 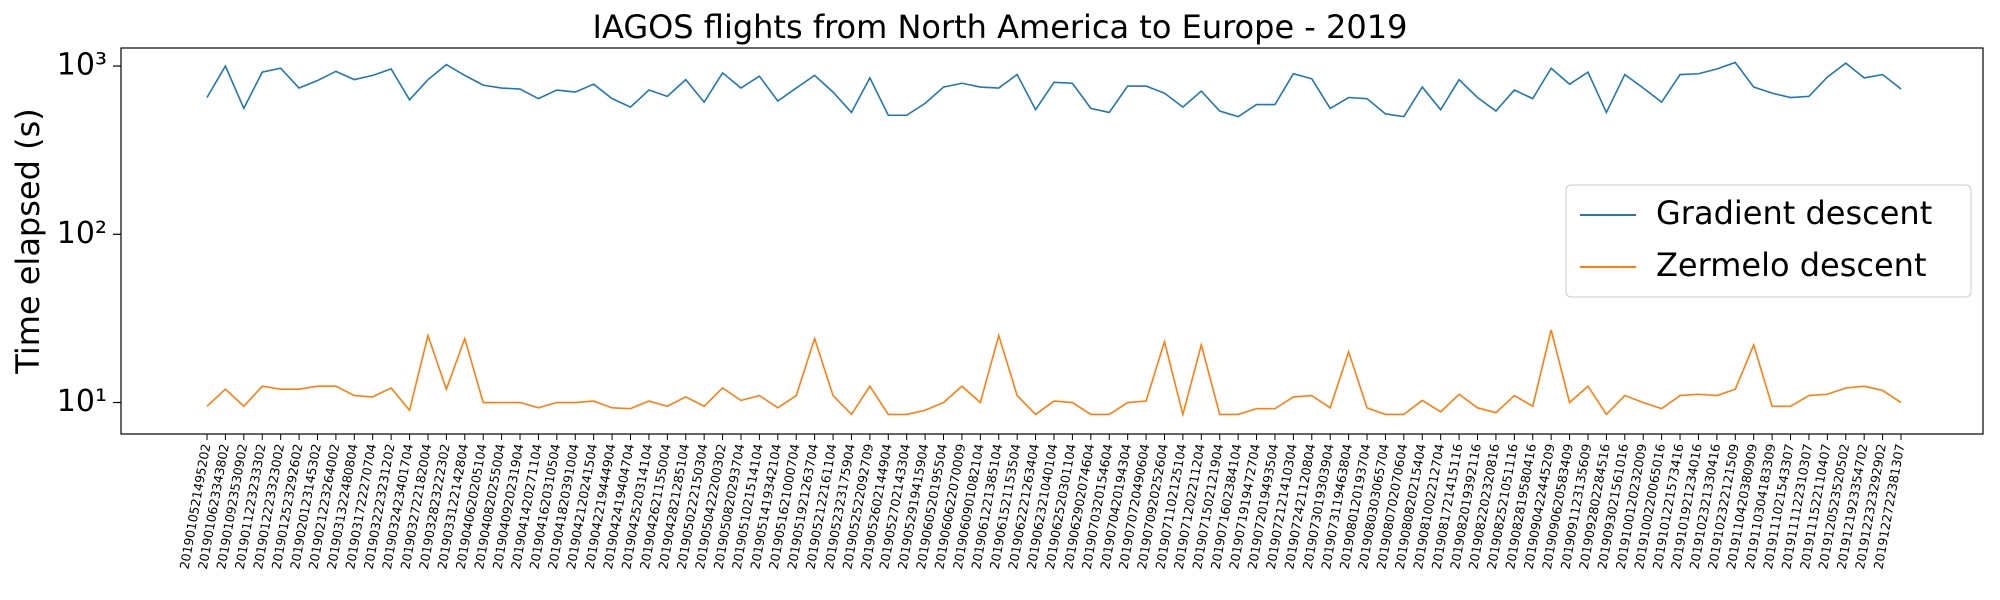 What do you see at coordinates (1768, 241) in the screenshot?
I see `legend-box` at bounding box center [1768, 241].